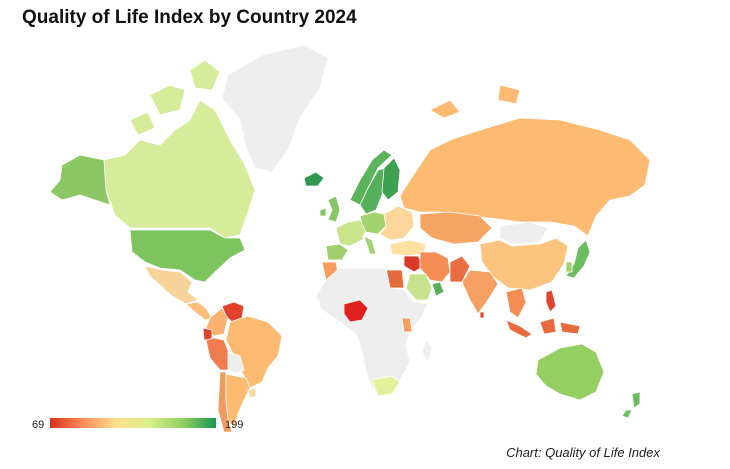 This screenshot has height=469, width=730. I want to click on region-central-europe: Central Europe, so click(373, 233).